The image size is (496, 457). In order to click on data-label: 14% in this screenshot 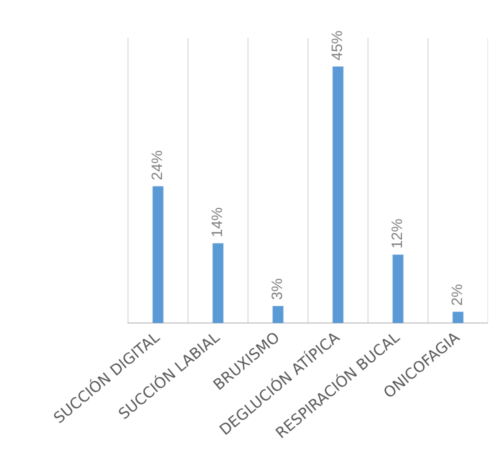, I will do `click(217, 222)`.